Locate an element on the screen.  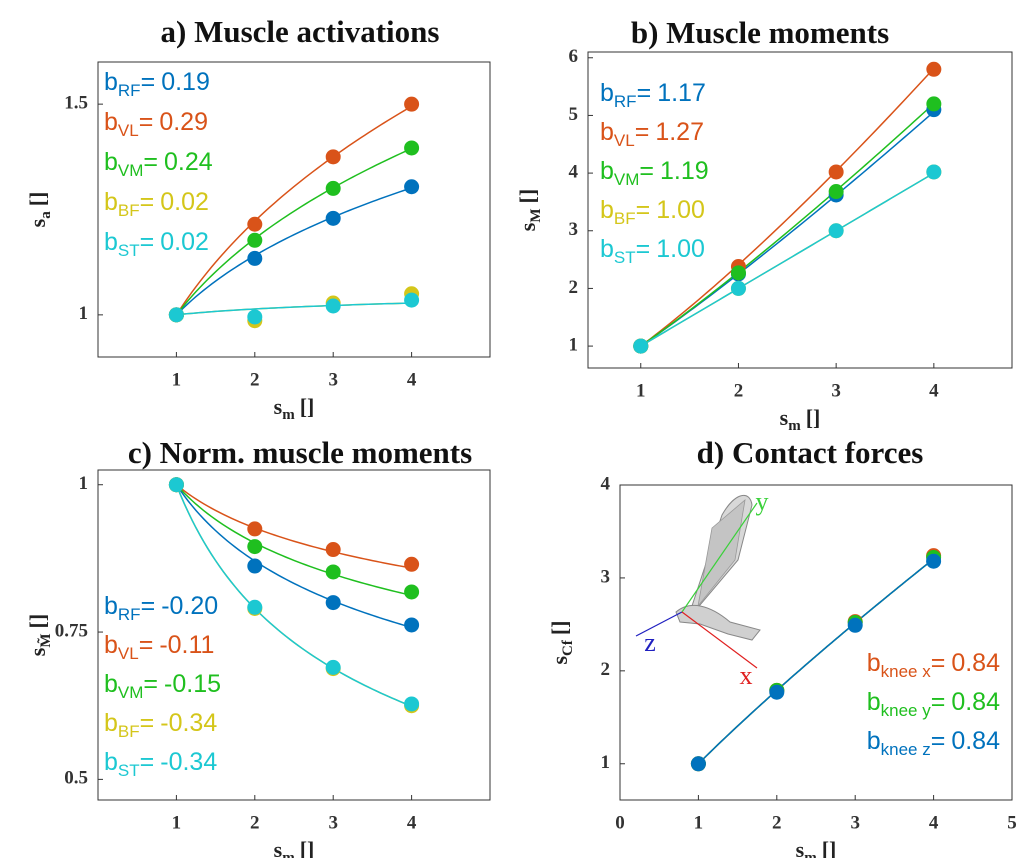
y-label-main: s is located at coordinates (37, 651).